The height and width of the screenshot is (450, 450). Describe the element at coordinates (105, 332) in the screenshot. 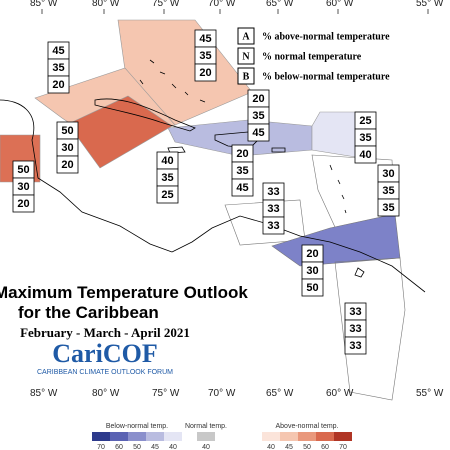

I see `subtitle: February - March - April 2021` at that location.